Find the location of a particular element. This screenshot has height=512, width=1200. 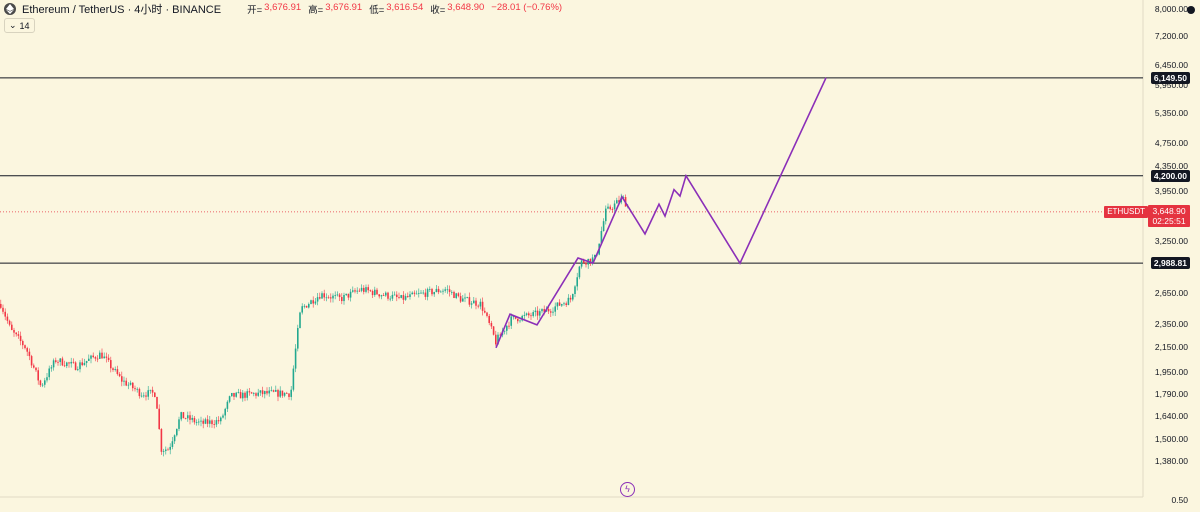

price-axis-tick: 5,950.00 is located at coordinates (1171, 85).